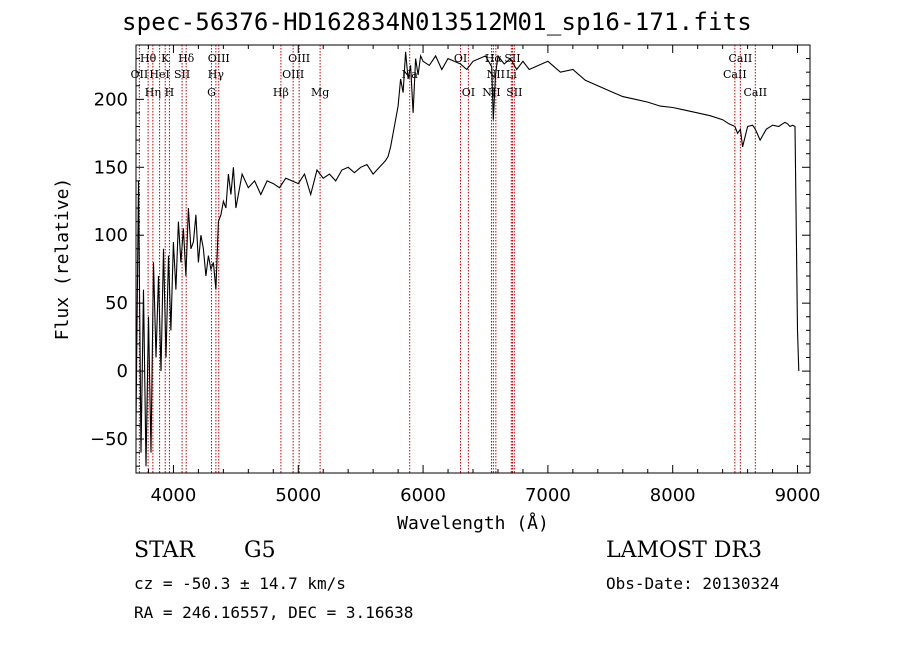 The width and height of the screenshot is (900, 649). I want to click on line-marker-label: Hθ, so click(148, 58).